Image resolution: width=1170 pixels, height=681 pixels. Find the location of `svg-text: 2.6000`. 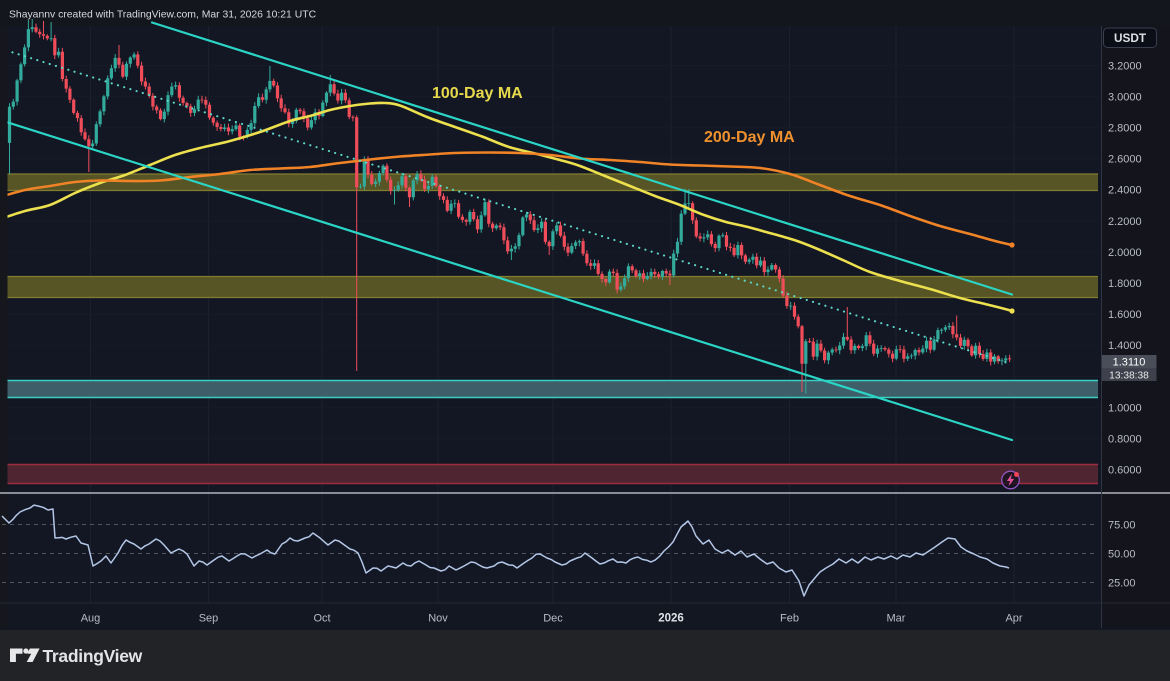

svg-text: 2.6000 is located at coordinates (1125, 160).